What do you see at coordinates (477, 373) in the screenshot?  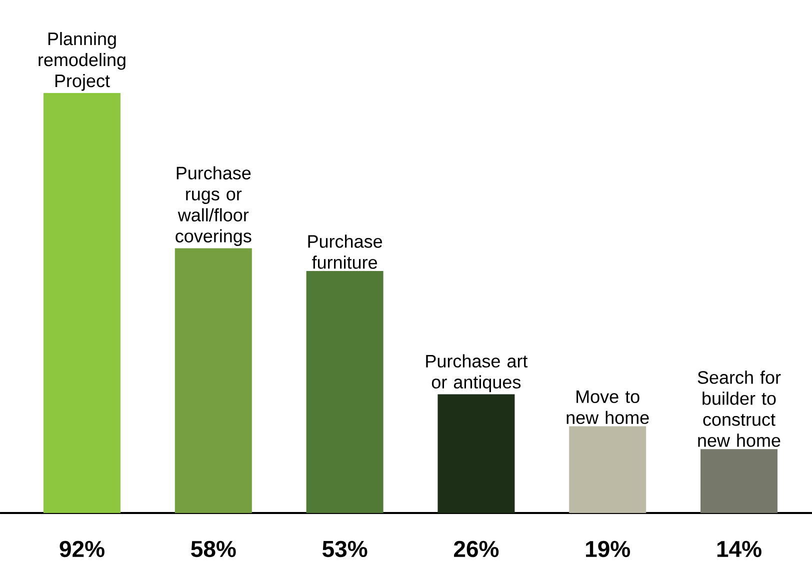 I see `x-tick-label: Purchase art or antiques` at bounding box center [477, 373].